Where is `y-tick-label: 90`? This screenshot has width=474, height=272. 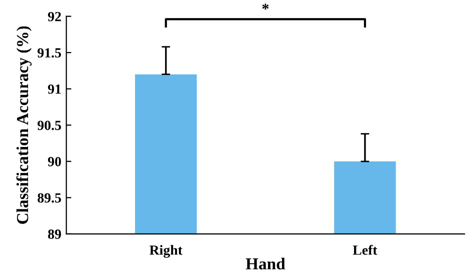
y-tick-label: 90 is located at coordinates (54, 161).